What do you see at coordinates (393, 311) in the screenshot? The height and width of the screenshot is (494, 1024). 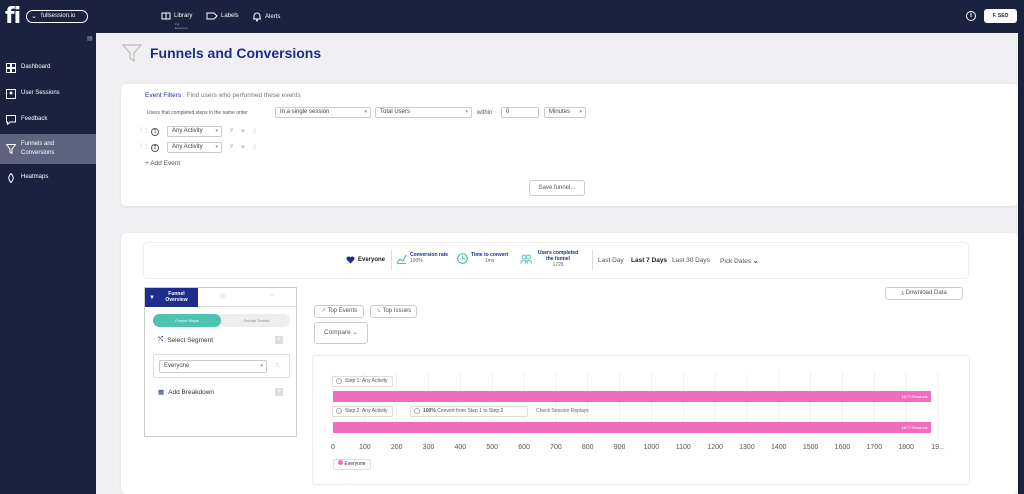 I see `top-issues-button: ↘ Top Issues` at bounding box center [393, 311].